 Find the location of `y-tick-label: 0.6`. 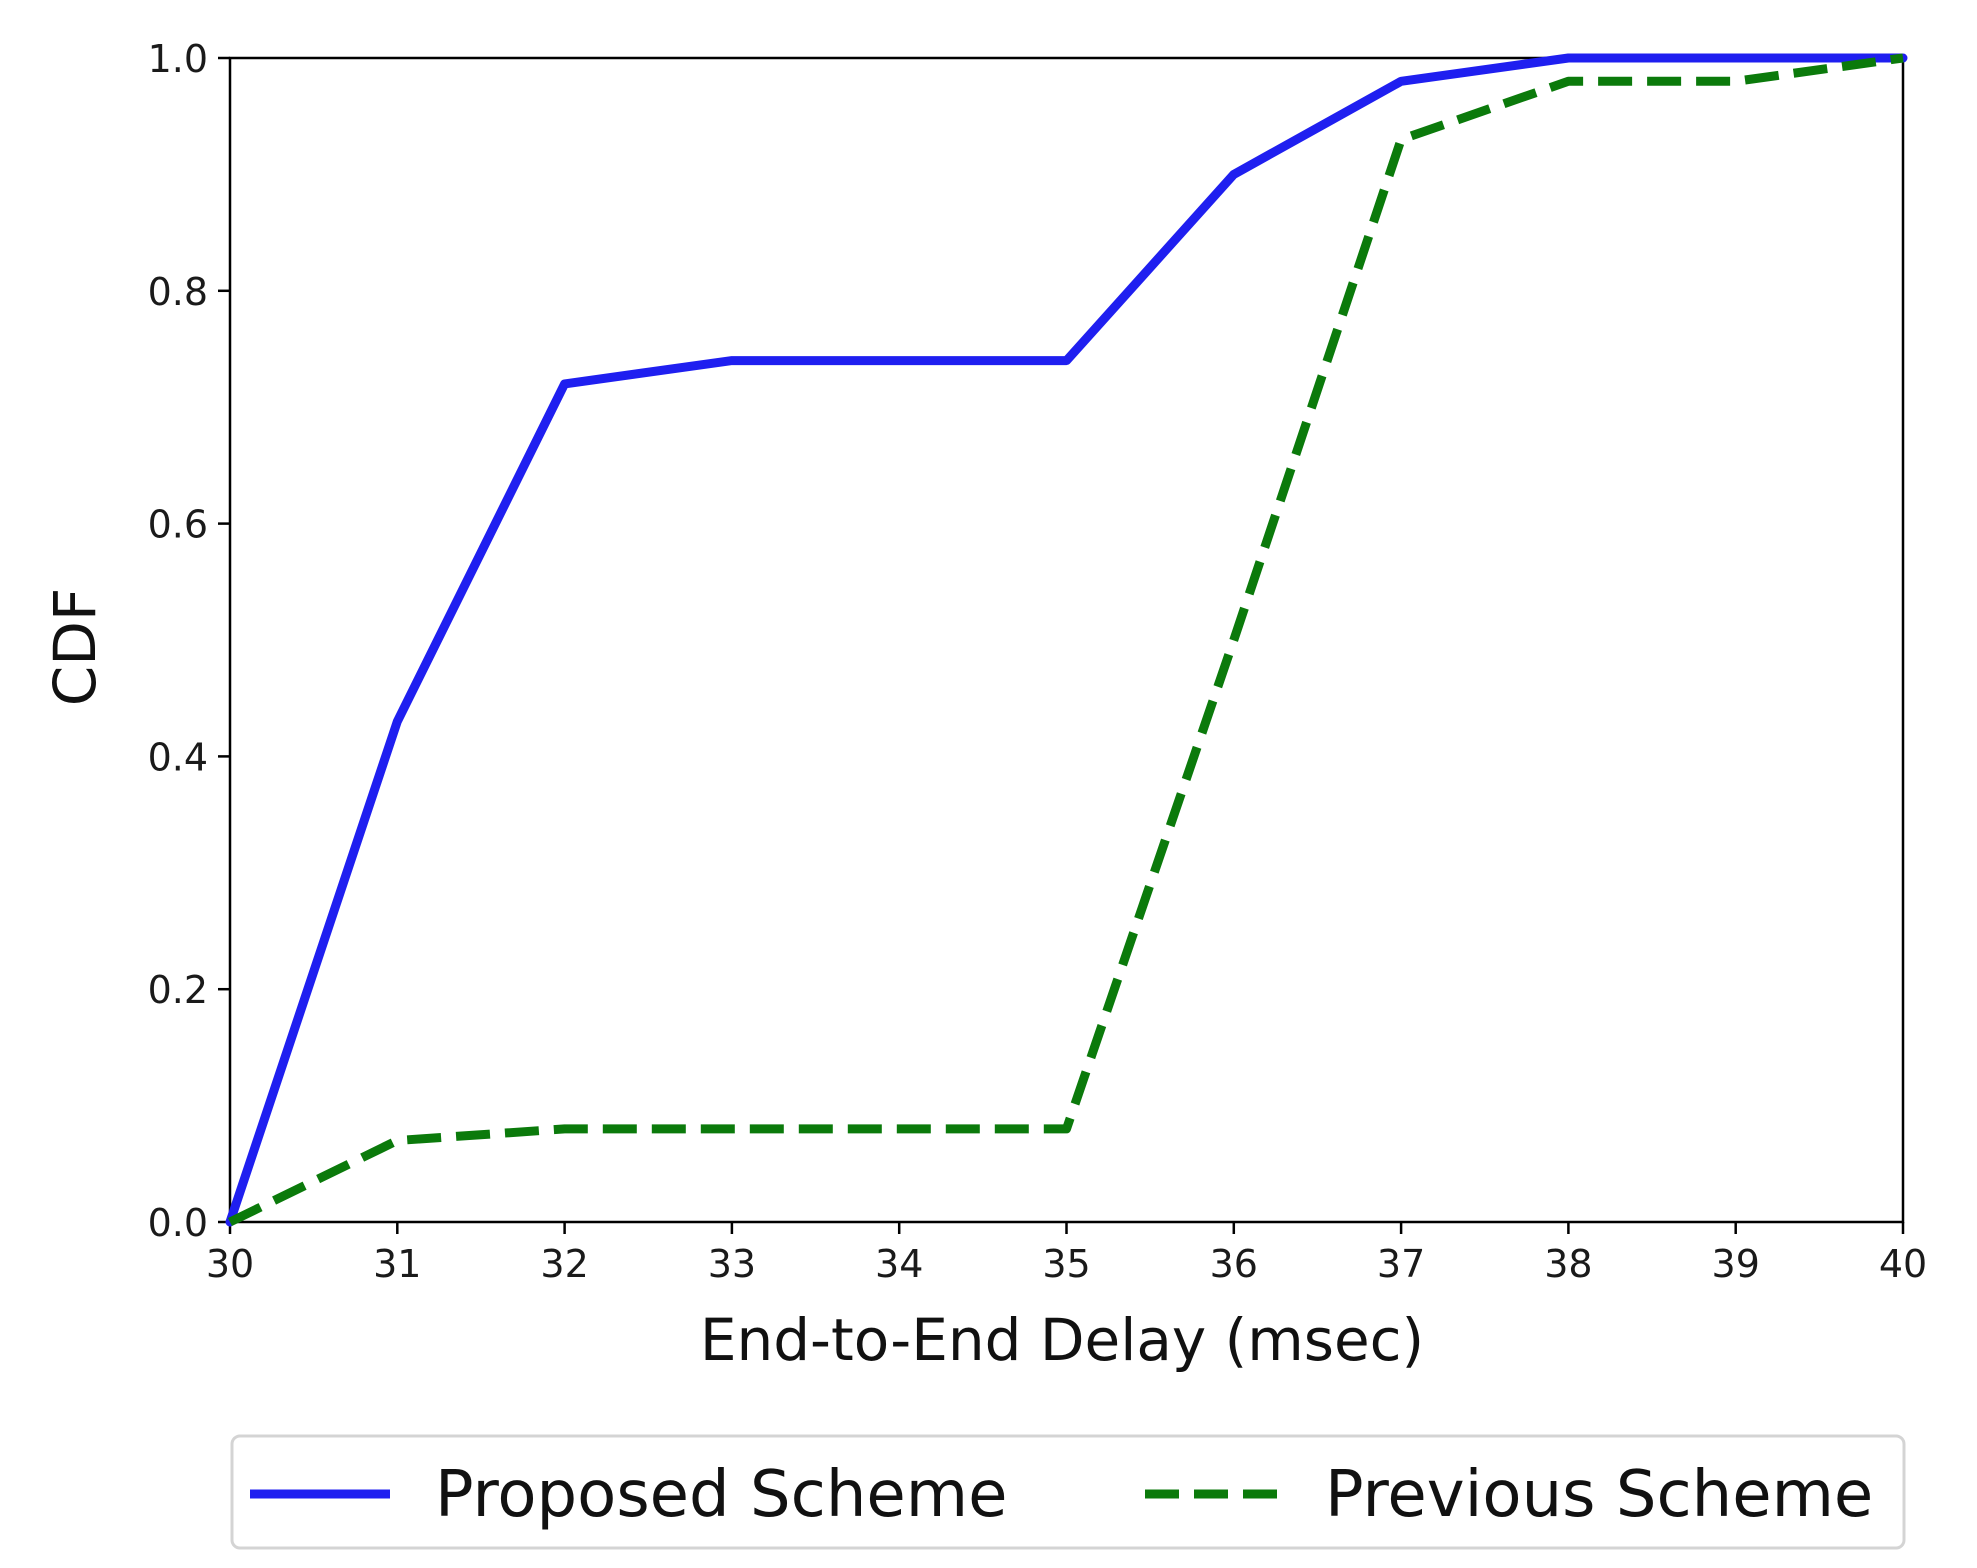

y-tick-label: 0.6 is located at coordinates (178, 525).